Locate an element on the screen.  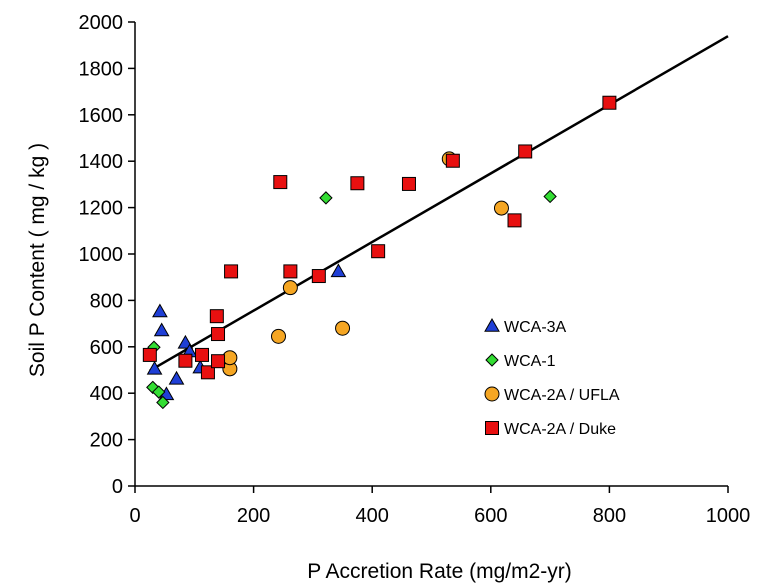
y-tick-label: 1600 is located at coordinates (101, 116).